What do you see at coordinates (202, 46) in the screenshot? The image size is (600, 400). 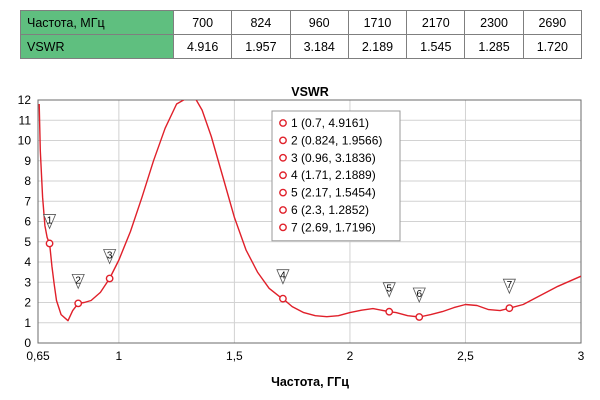 I see `table-cell: 4.916` at bounding box center [202, 46].